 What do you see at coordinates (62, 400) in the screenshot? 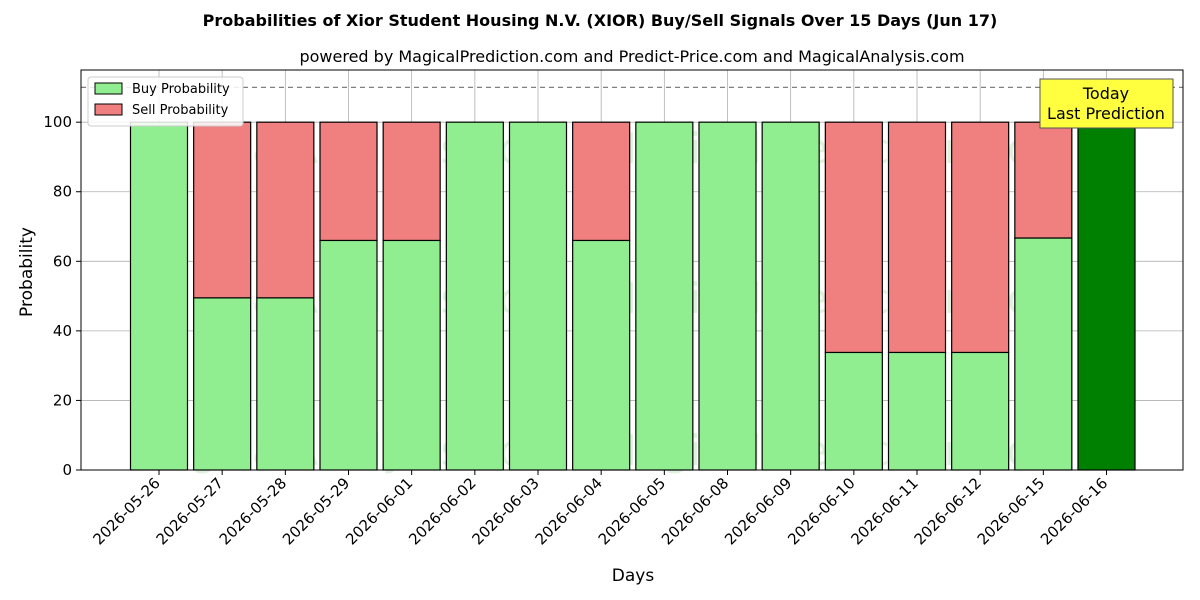
I see `y-tick-label: 20` at bounding box center [62, 400].